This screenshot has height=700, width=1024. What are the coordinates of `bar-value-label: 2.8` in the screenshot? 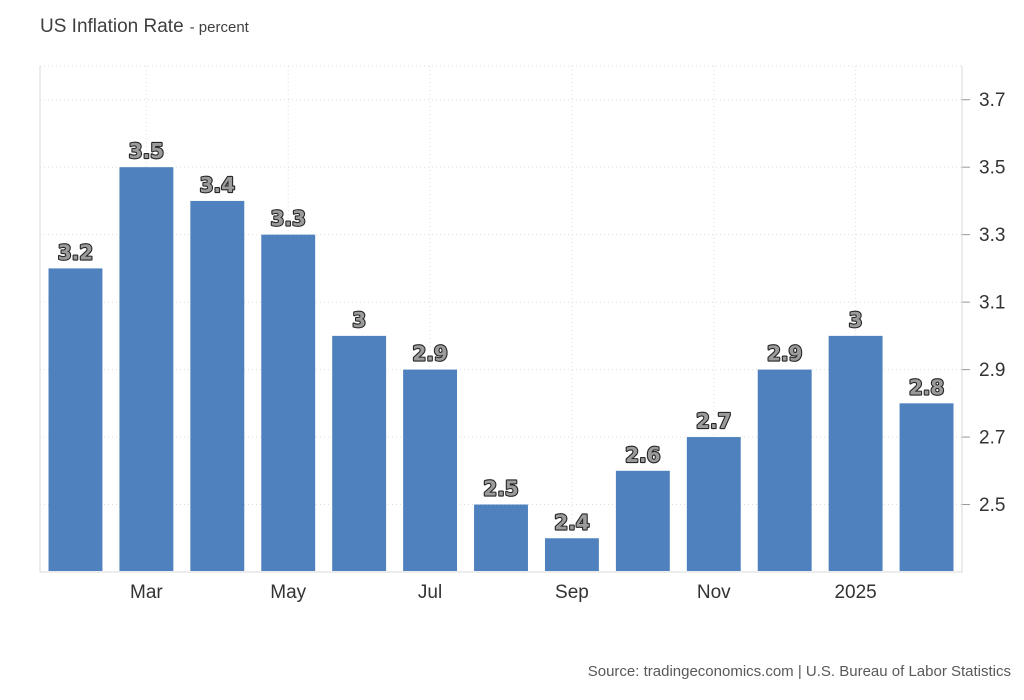 It's located at (926, 387).